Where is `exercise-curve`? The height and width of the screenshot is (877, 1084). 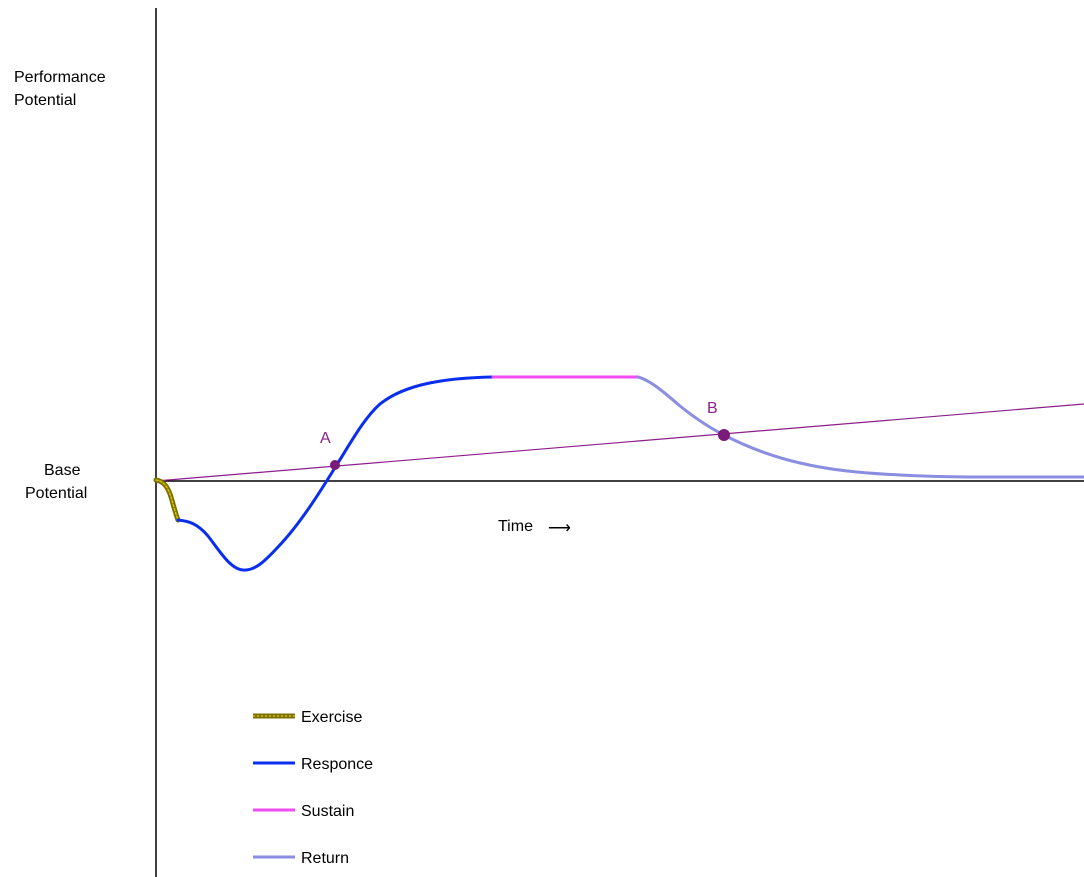
exercise-curve is located at coordinates (167, 500).